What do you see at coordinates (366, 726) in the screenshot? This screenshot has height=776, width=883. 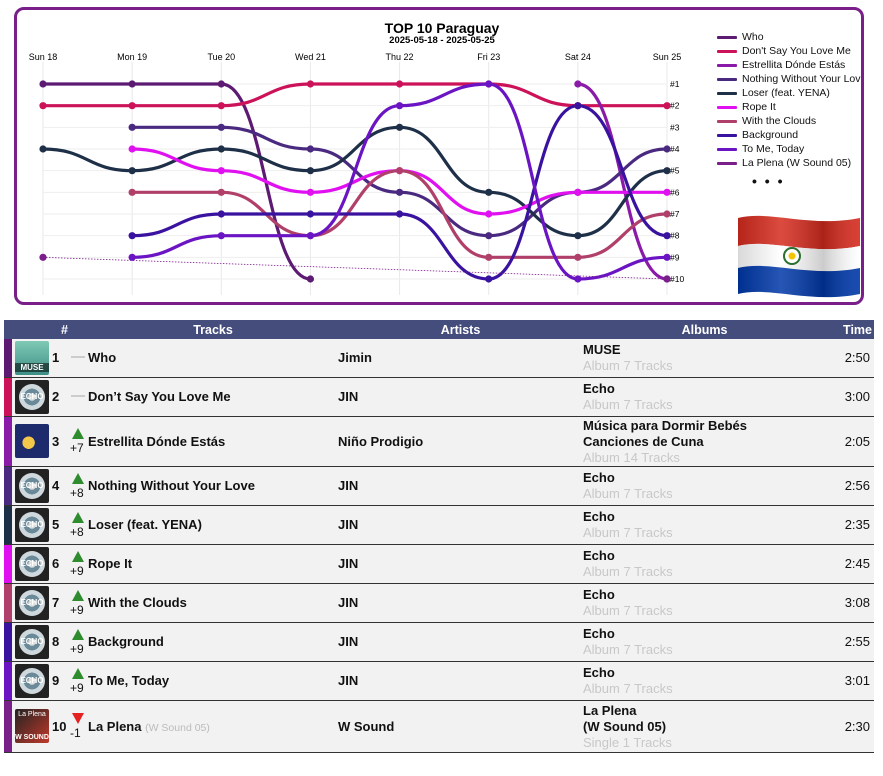 I see `artist-name: W Sound` at bounding box center [366, 726].